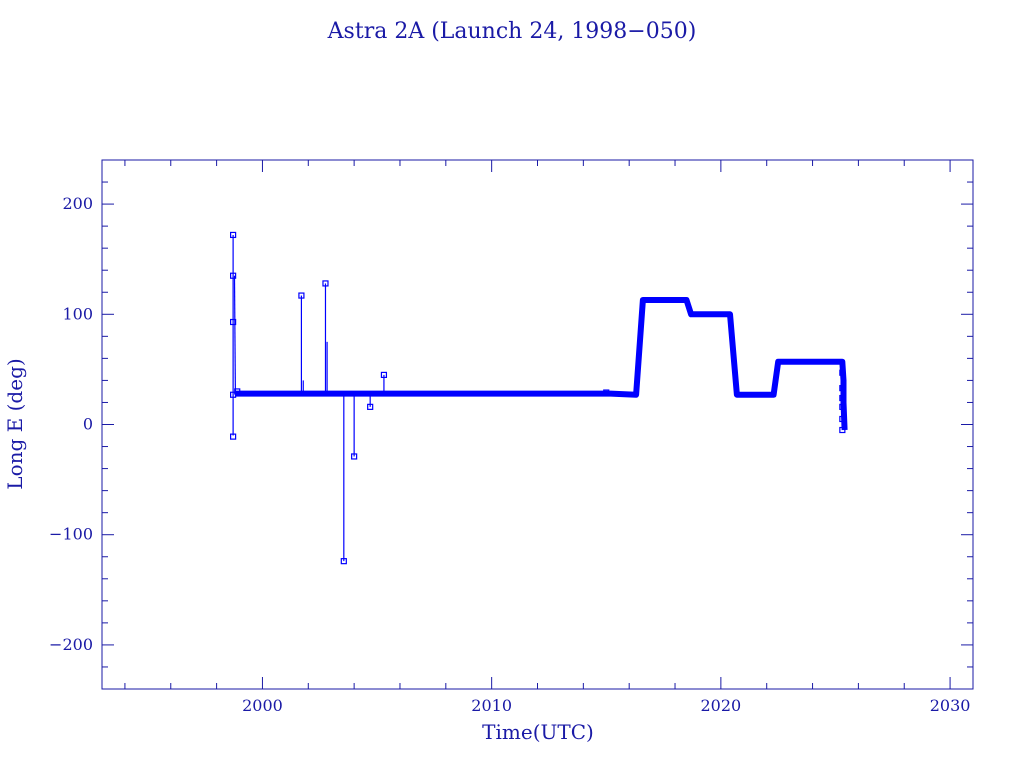 Image resolution: width=1024 pixels, height=768 pixels. Describe the element at coordinates (721, 705) in the screenshot. I see `x-tick-label: 2020` at that location.